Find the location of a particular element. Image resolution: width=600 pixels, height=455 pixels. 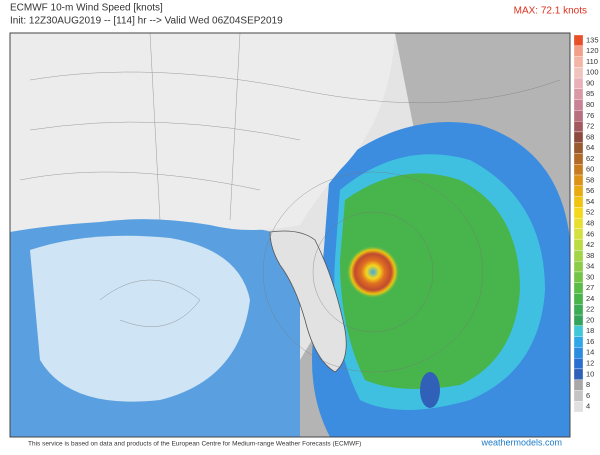

watermark: weathermodels.com is located at coordinates (521, 442).